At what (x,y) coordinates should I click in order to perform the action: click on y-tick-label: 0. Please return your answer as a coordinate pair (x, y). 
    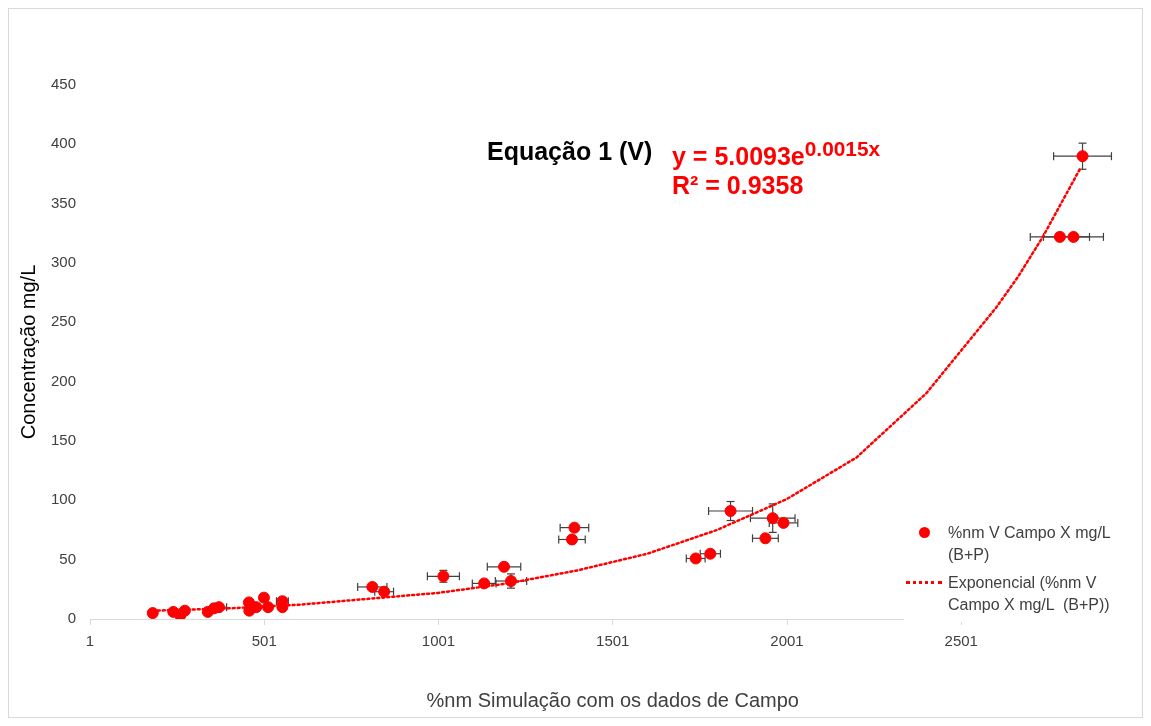
    Looking at the image, I should click on (72, 618).